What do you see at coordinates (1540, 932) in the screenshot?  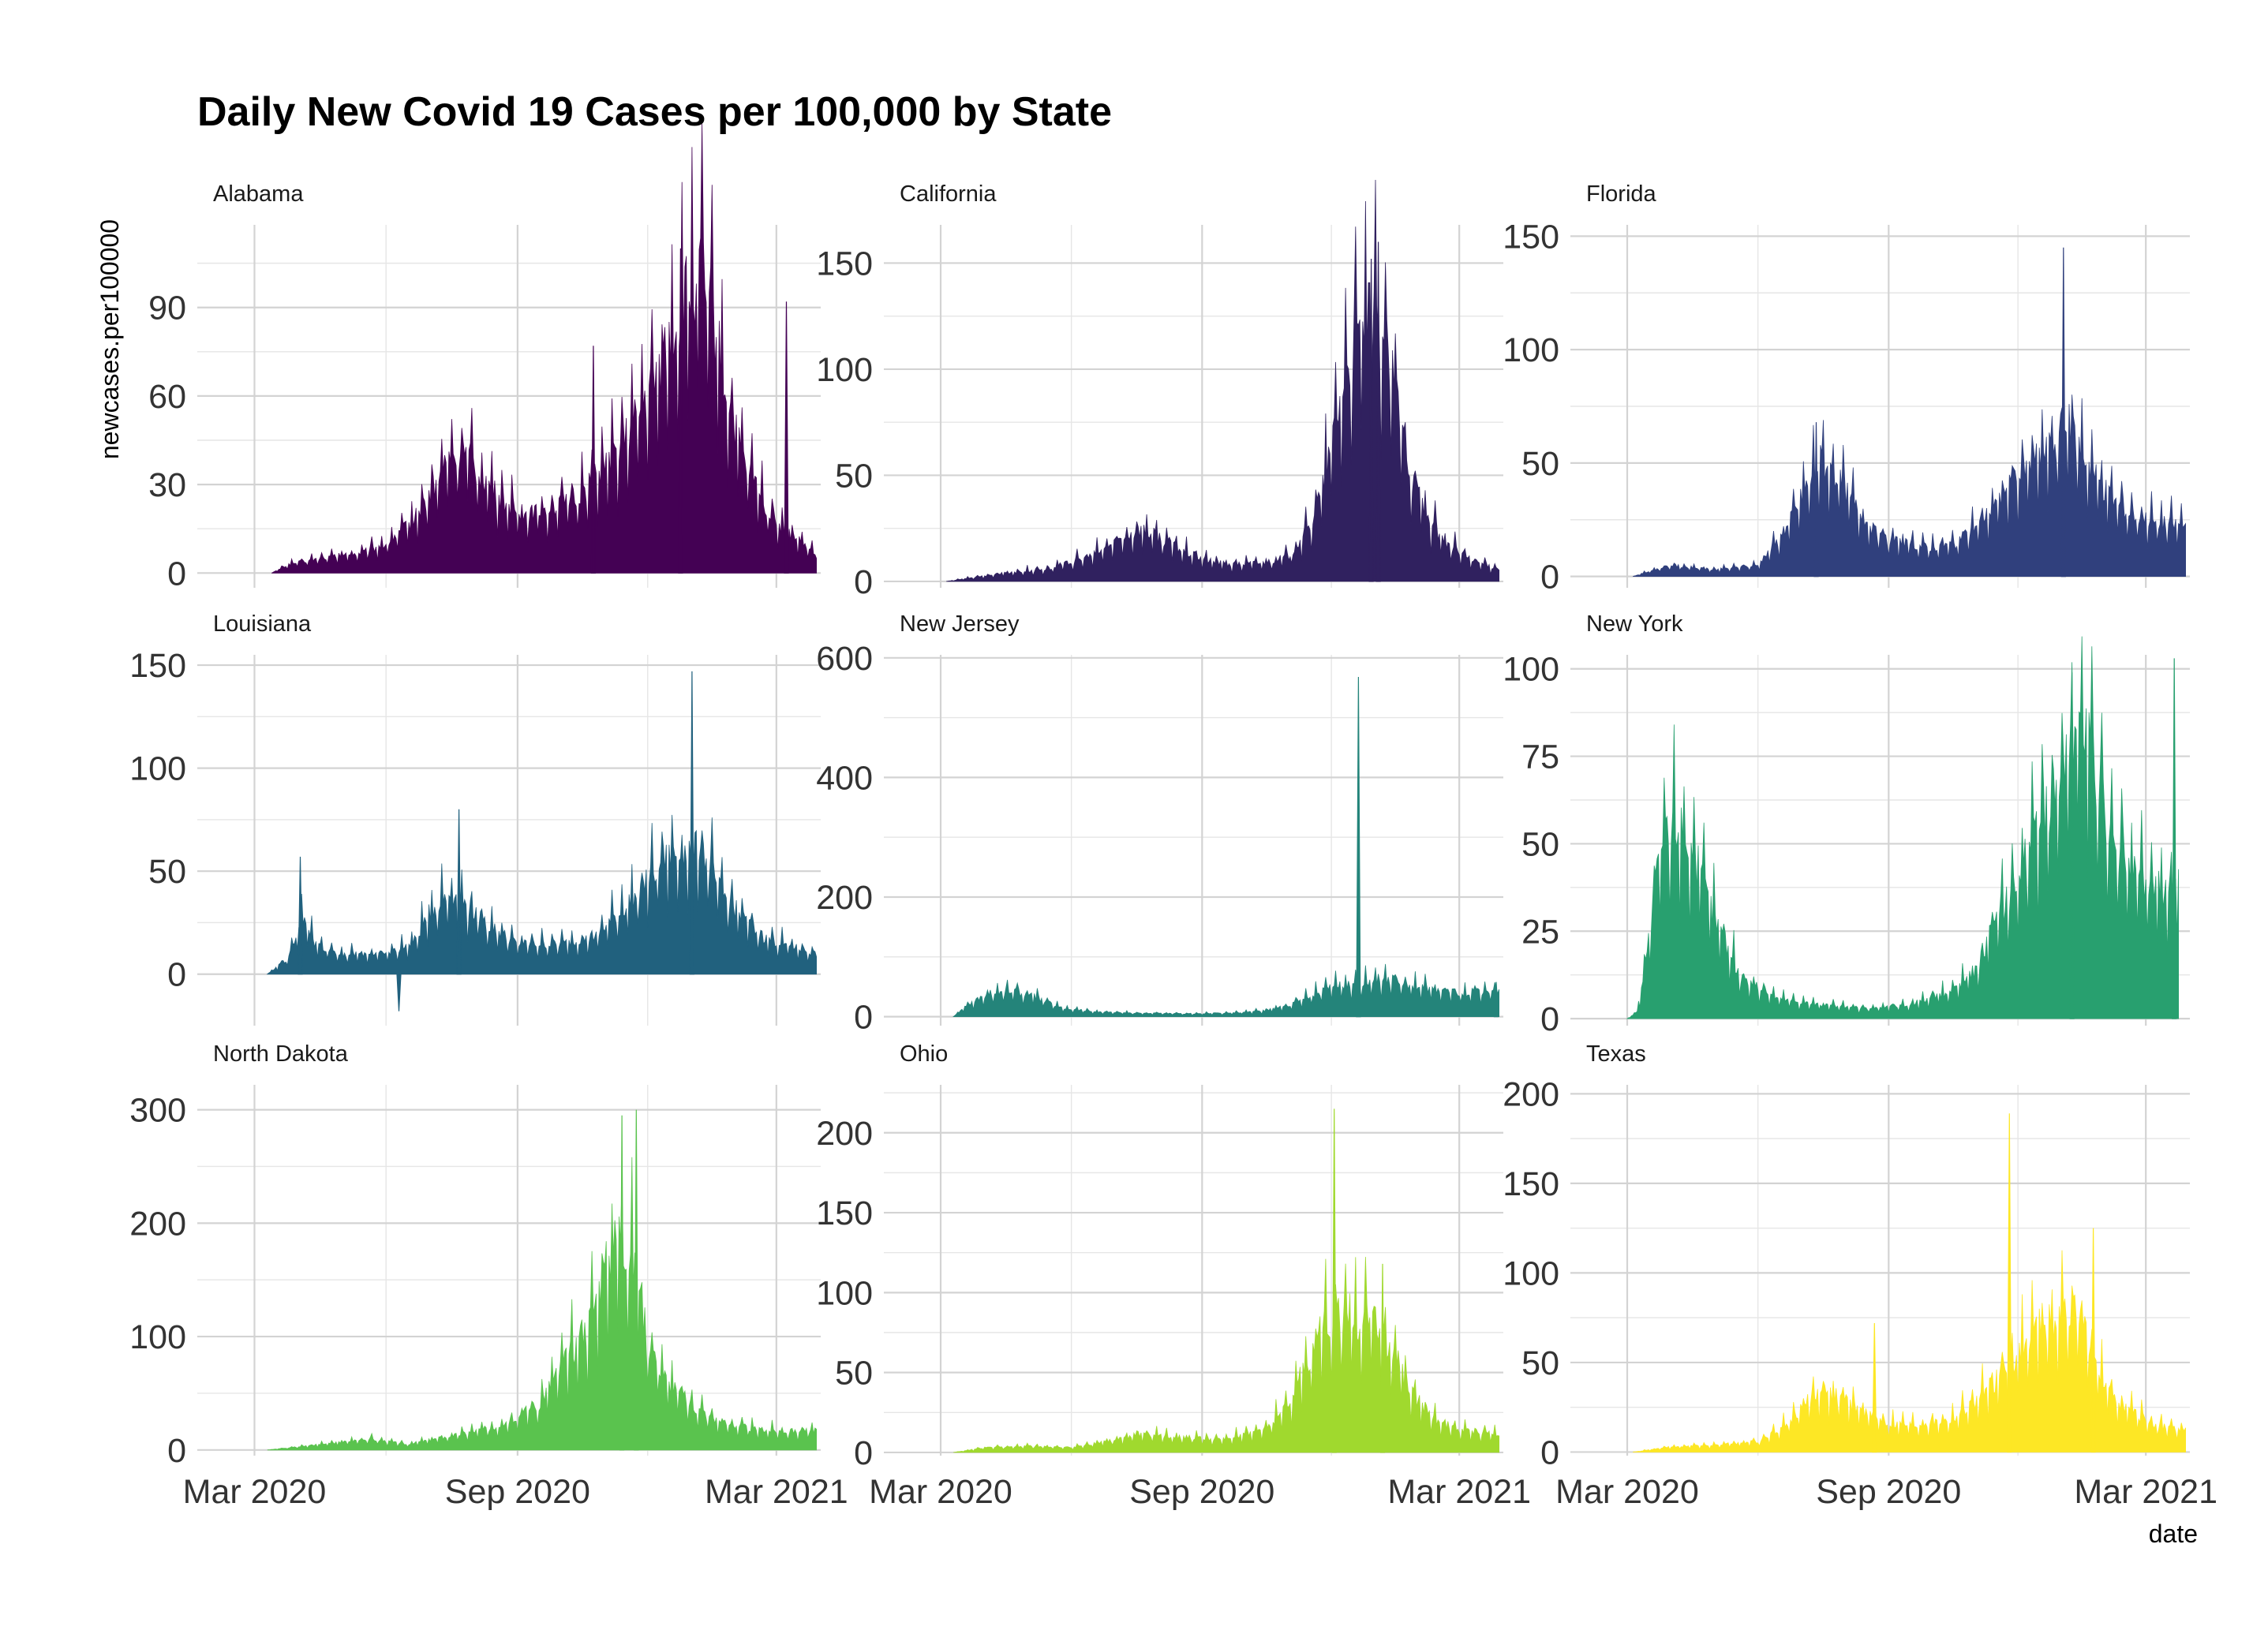 I see `y-tick-label: 25` at bounding box center [1540, 932].